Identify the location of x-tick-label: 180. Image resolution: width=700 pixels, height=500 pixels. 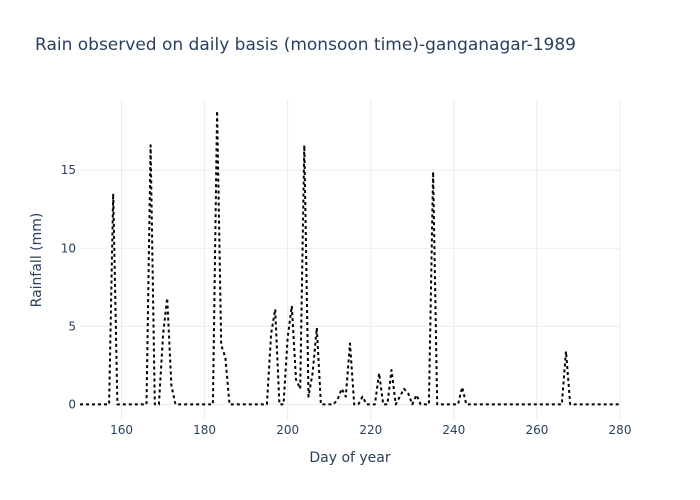
(204, 430).